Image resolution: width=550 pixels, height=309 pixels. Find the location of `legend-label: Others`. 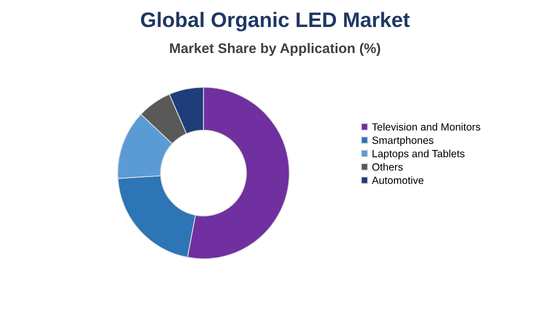

legend-label: Others is located at coordinates (387, 167).